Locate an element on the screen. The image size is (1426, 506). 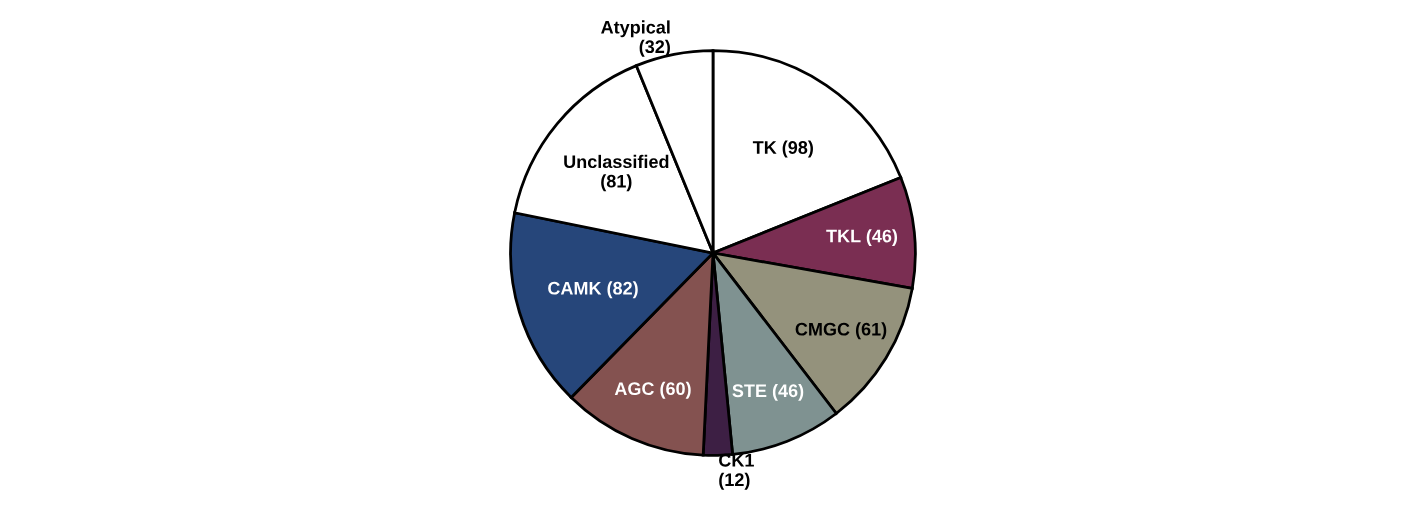
slice-label: Unclassified (81) is located at coordinates (616, 173).